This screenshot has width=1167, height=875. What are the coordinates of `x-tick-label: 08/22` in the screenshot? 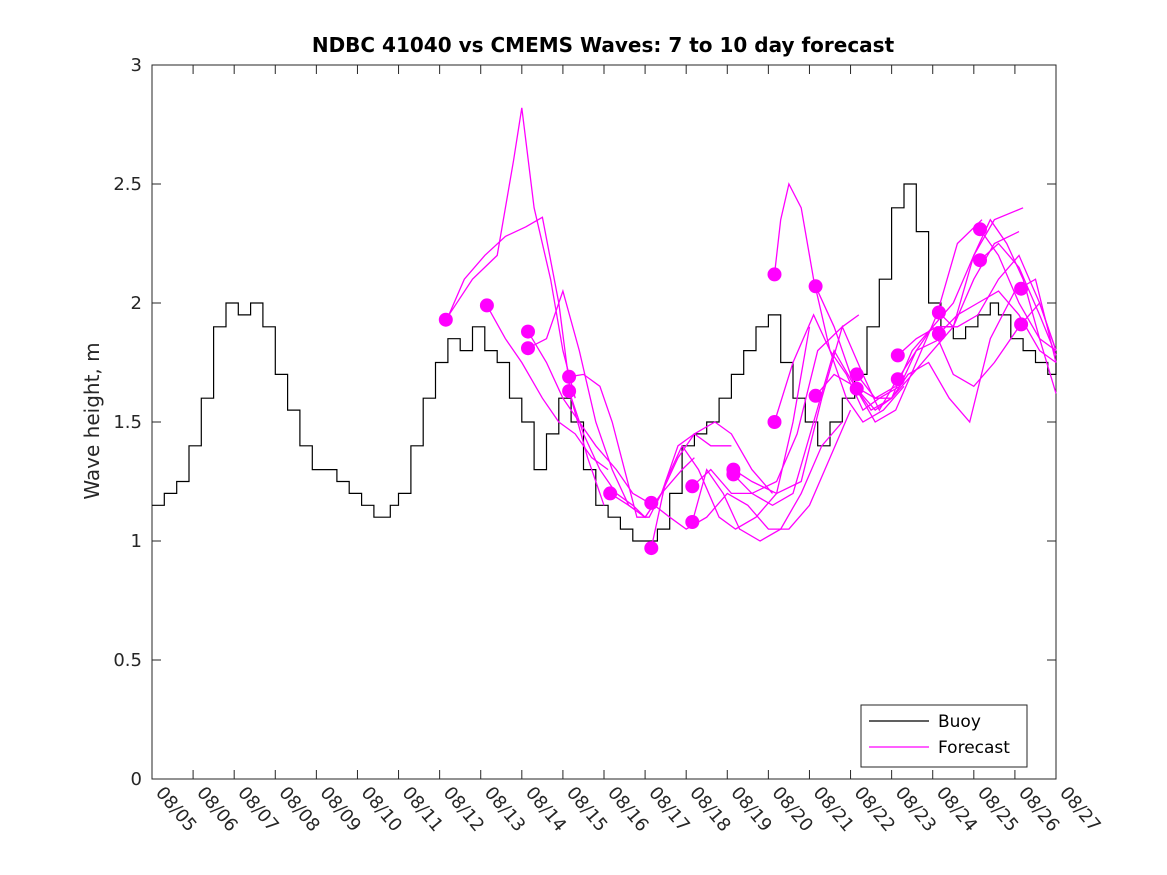 It's located at (874, 809).